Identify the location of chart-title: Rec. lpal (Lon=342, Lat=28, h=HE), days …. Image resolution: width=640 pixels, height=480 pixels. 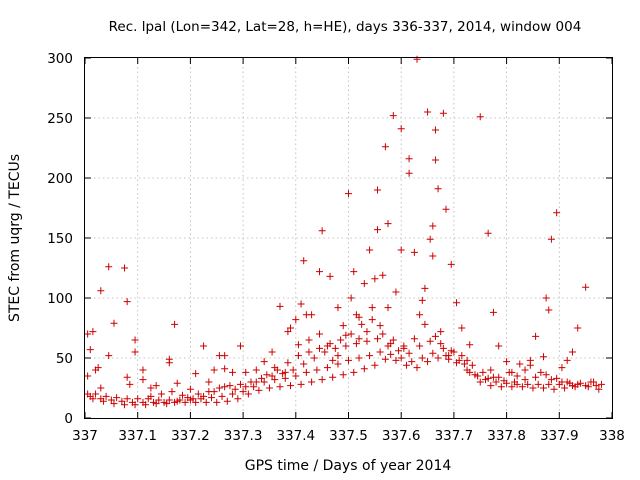
(345, 27).